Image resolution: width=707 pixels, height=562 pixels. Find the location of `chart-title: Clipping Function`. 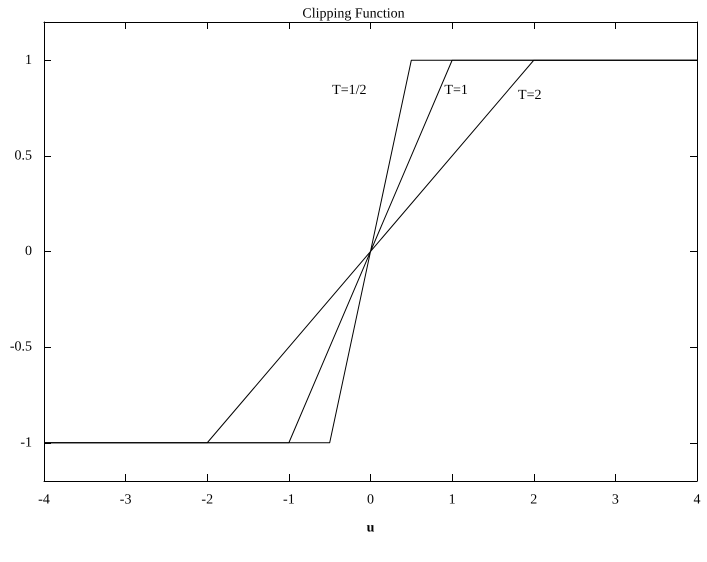

chart-title: Clipping Function is located at coordinates (353, 14).